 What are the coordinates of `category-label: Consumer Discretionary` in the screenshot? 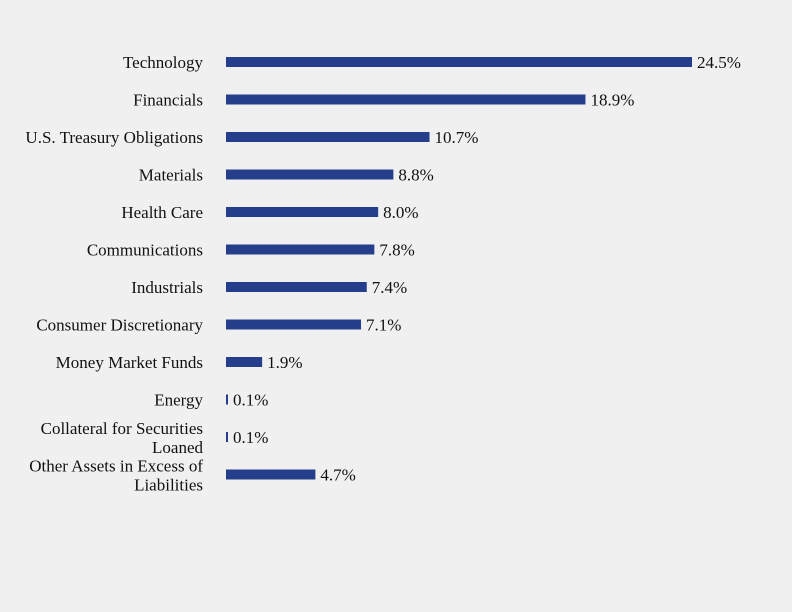 It's located at (119, 325).